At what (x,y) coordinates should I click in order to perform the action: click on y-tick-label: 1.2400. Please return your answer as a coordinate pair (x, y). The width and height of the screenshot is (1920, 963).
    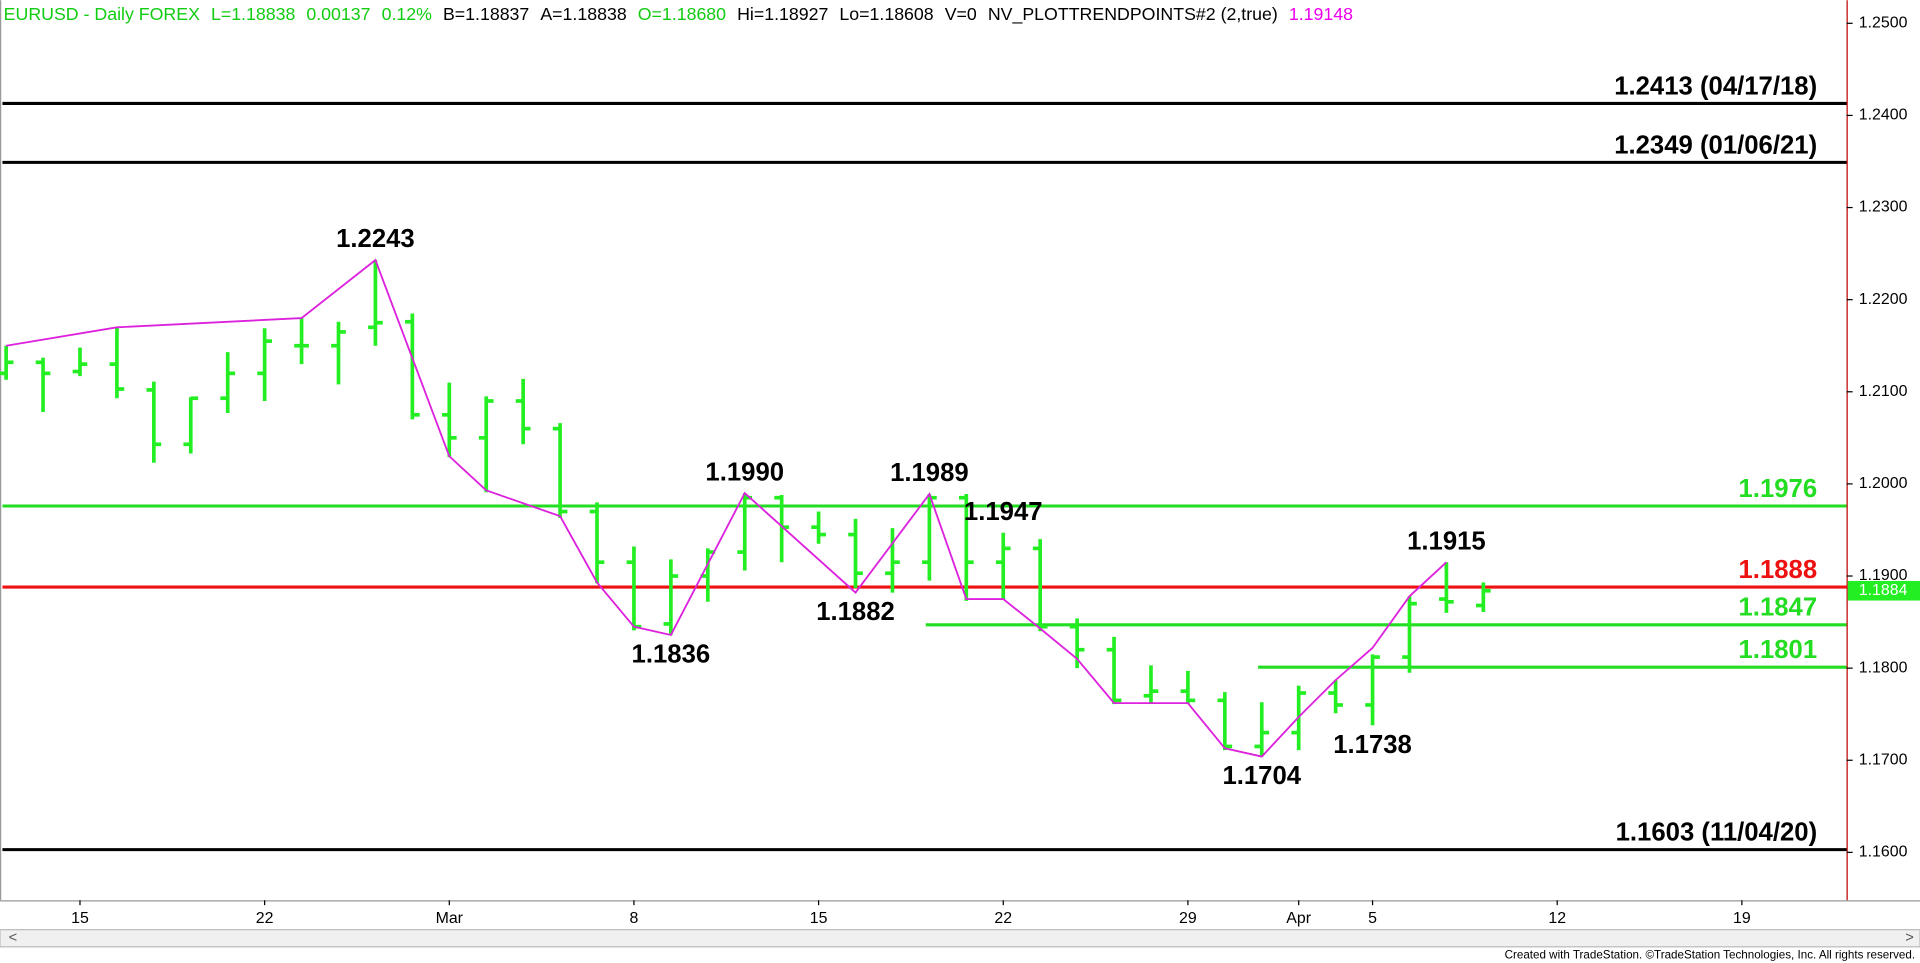
    Looking at the image, I should click on (1883, 115).